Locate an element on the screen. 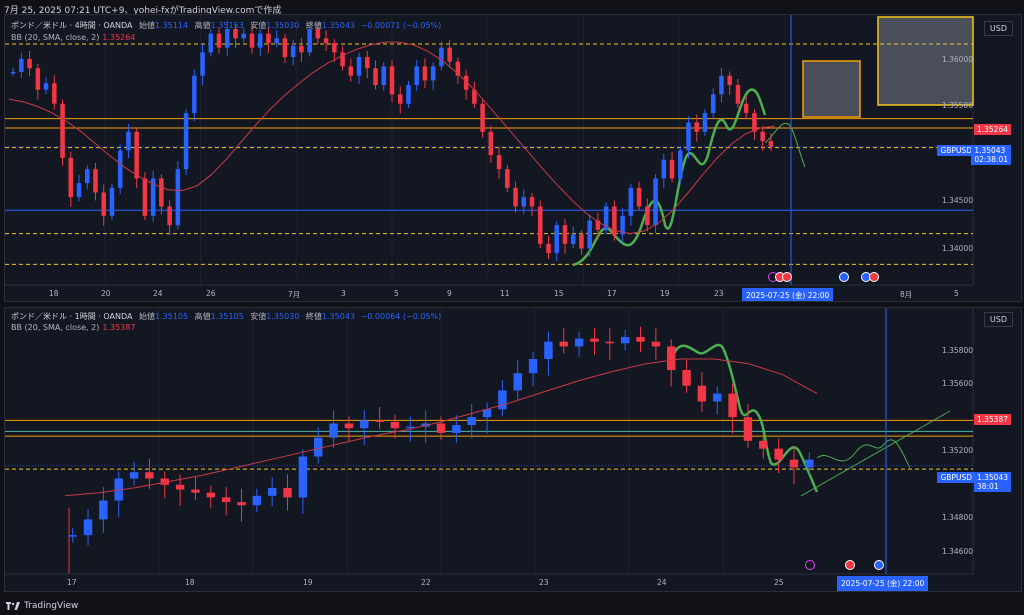 The height and width of the screenshot is (615, 1024). bb-indicator-label: BB (20, SMA, close, 2) is located at coordinates (55, 37).